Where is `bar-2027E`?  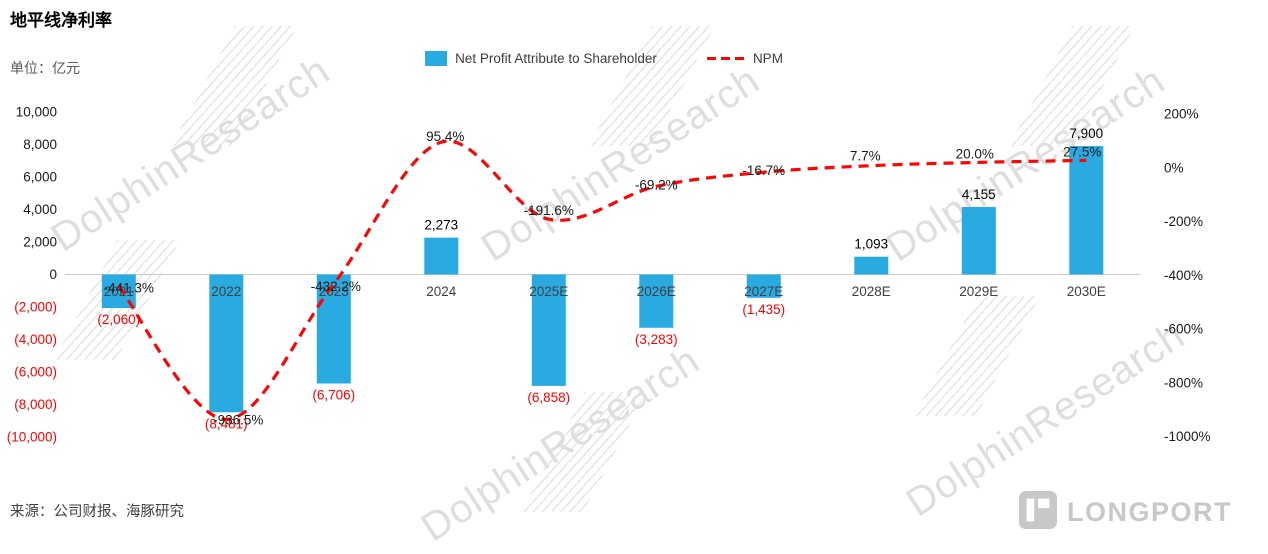 bar-2027E is located at coordinates (763, 286).